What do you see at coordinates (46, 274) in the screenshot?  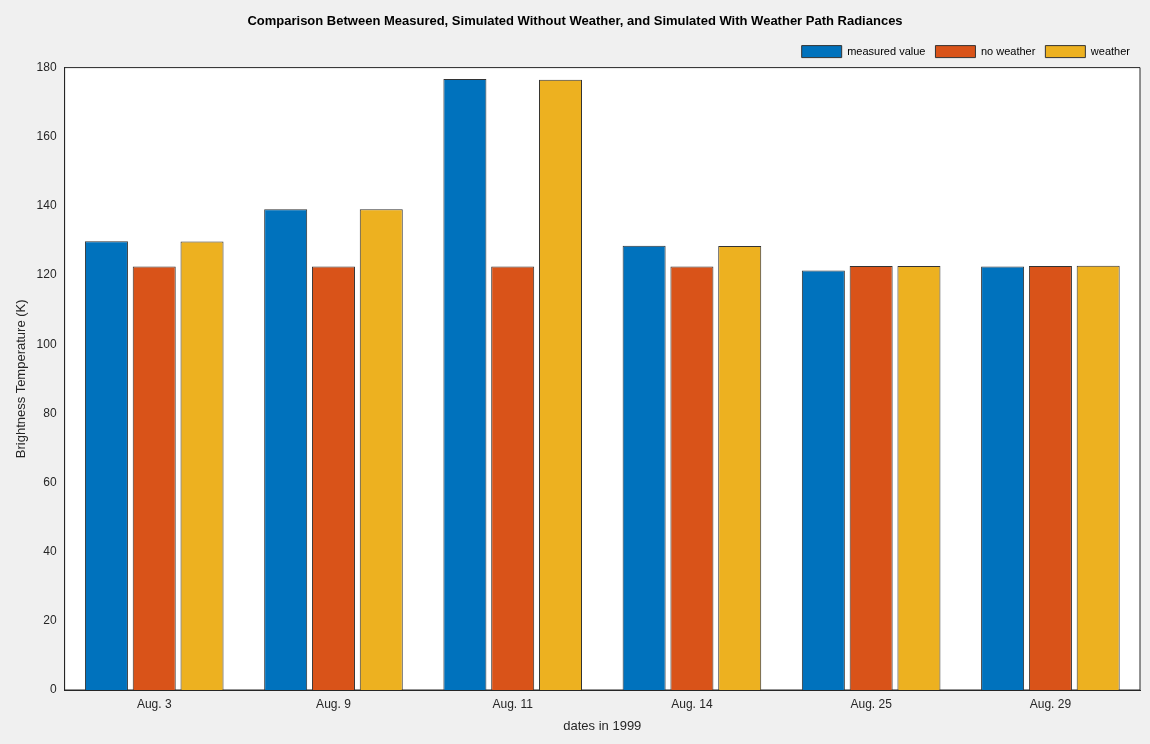 I see `y-tick-label: 120` at bounding box center [46, 274].